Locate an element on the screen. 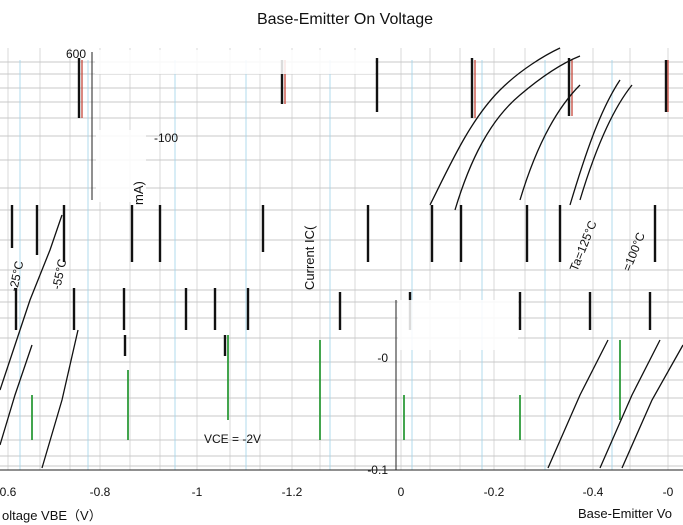 The height and width of the screenshot is (525, 683). chart-title: Base-Emitter On Voltage is located at coordinates (345, 19).